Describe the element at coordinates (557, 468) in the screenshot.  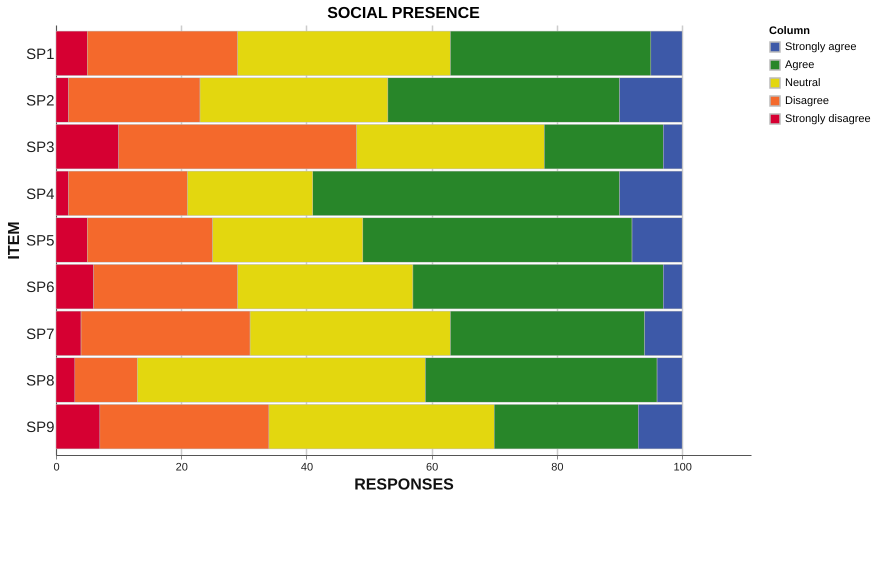
I see `x-tick-label: 80` at that location.